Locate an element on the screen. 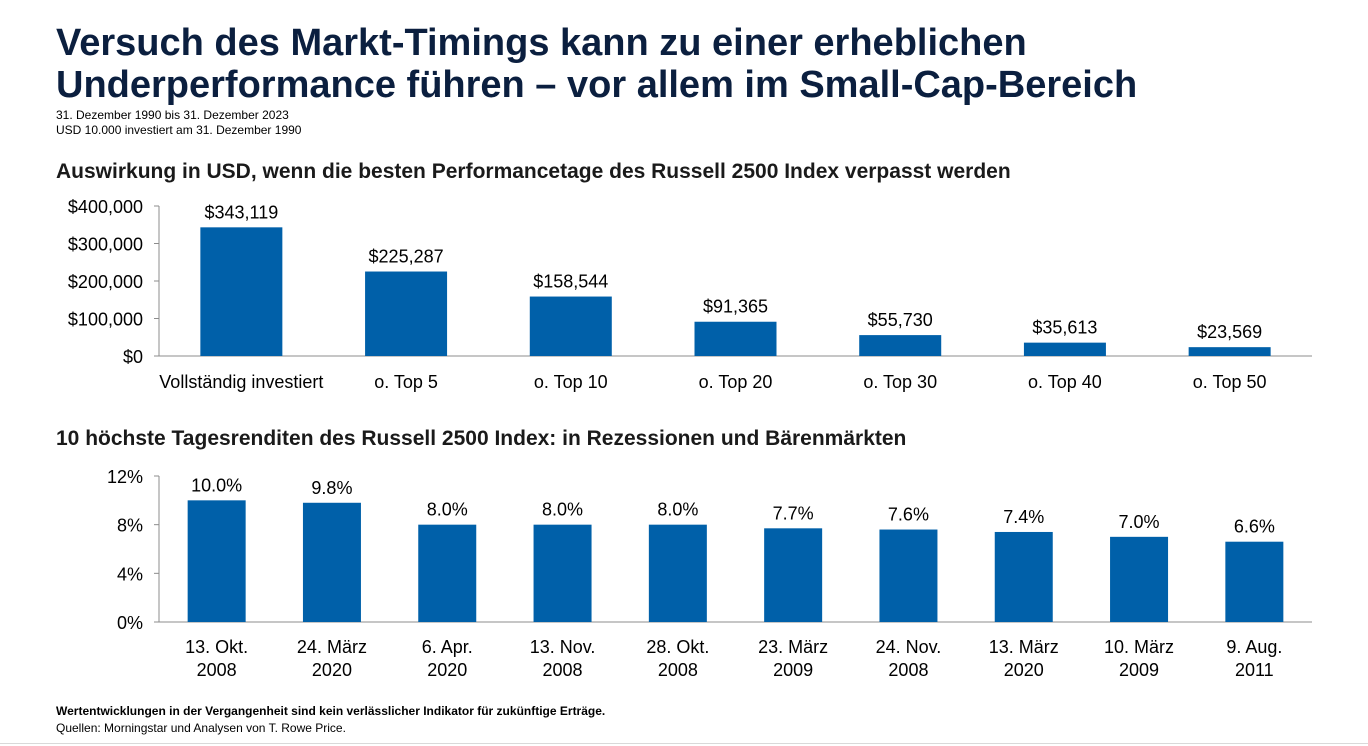 Image resolution: width=1368 pixels, height=746 pixels. x-category-label: 24. Nov. is located at coordinates (909, 647).